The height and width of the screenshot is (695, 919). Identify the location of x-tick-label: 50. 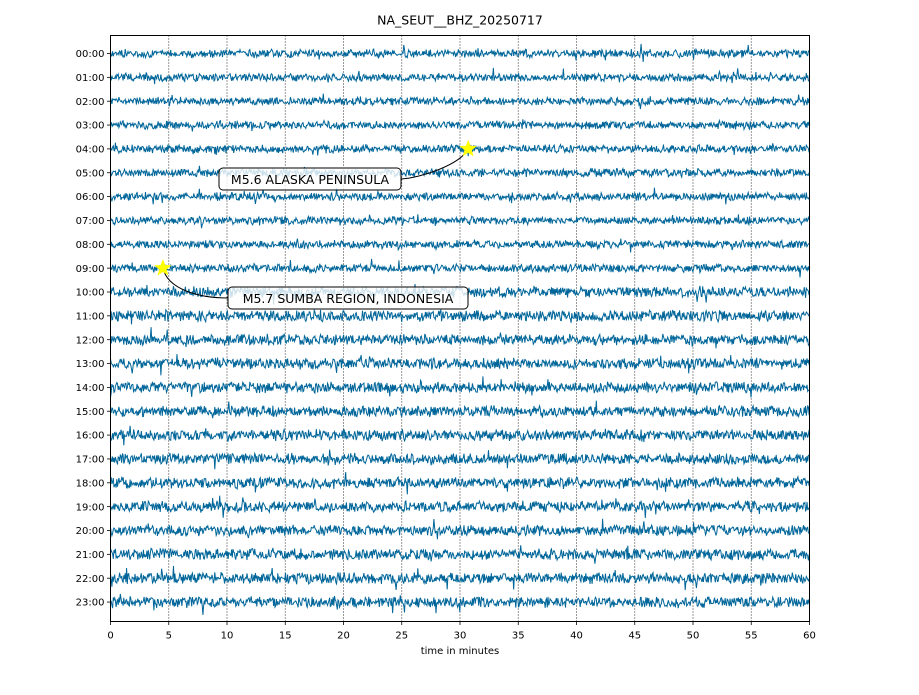
(693, 636).